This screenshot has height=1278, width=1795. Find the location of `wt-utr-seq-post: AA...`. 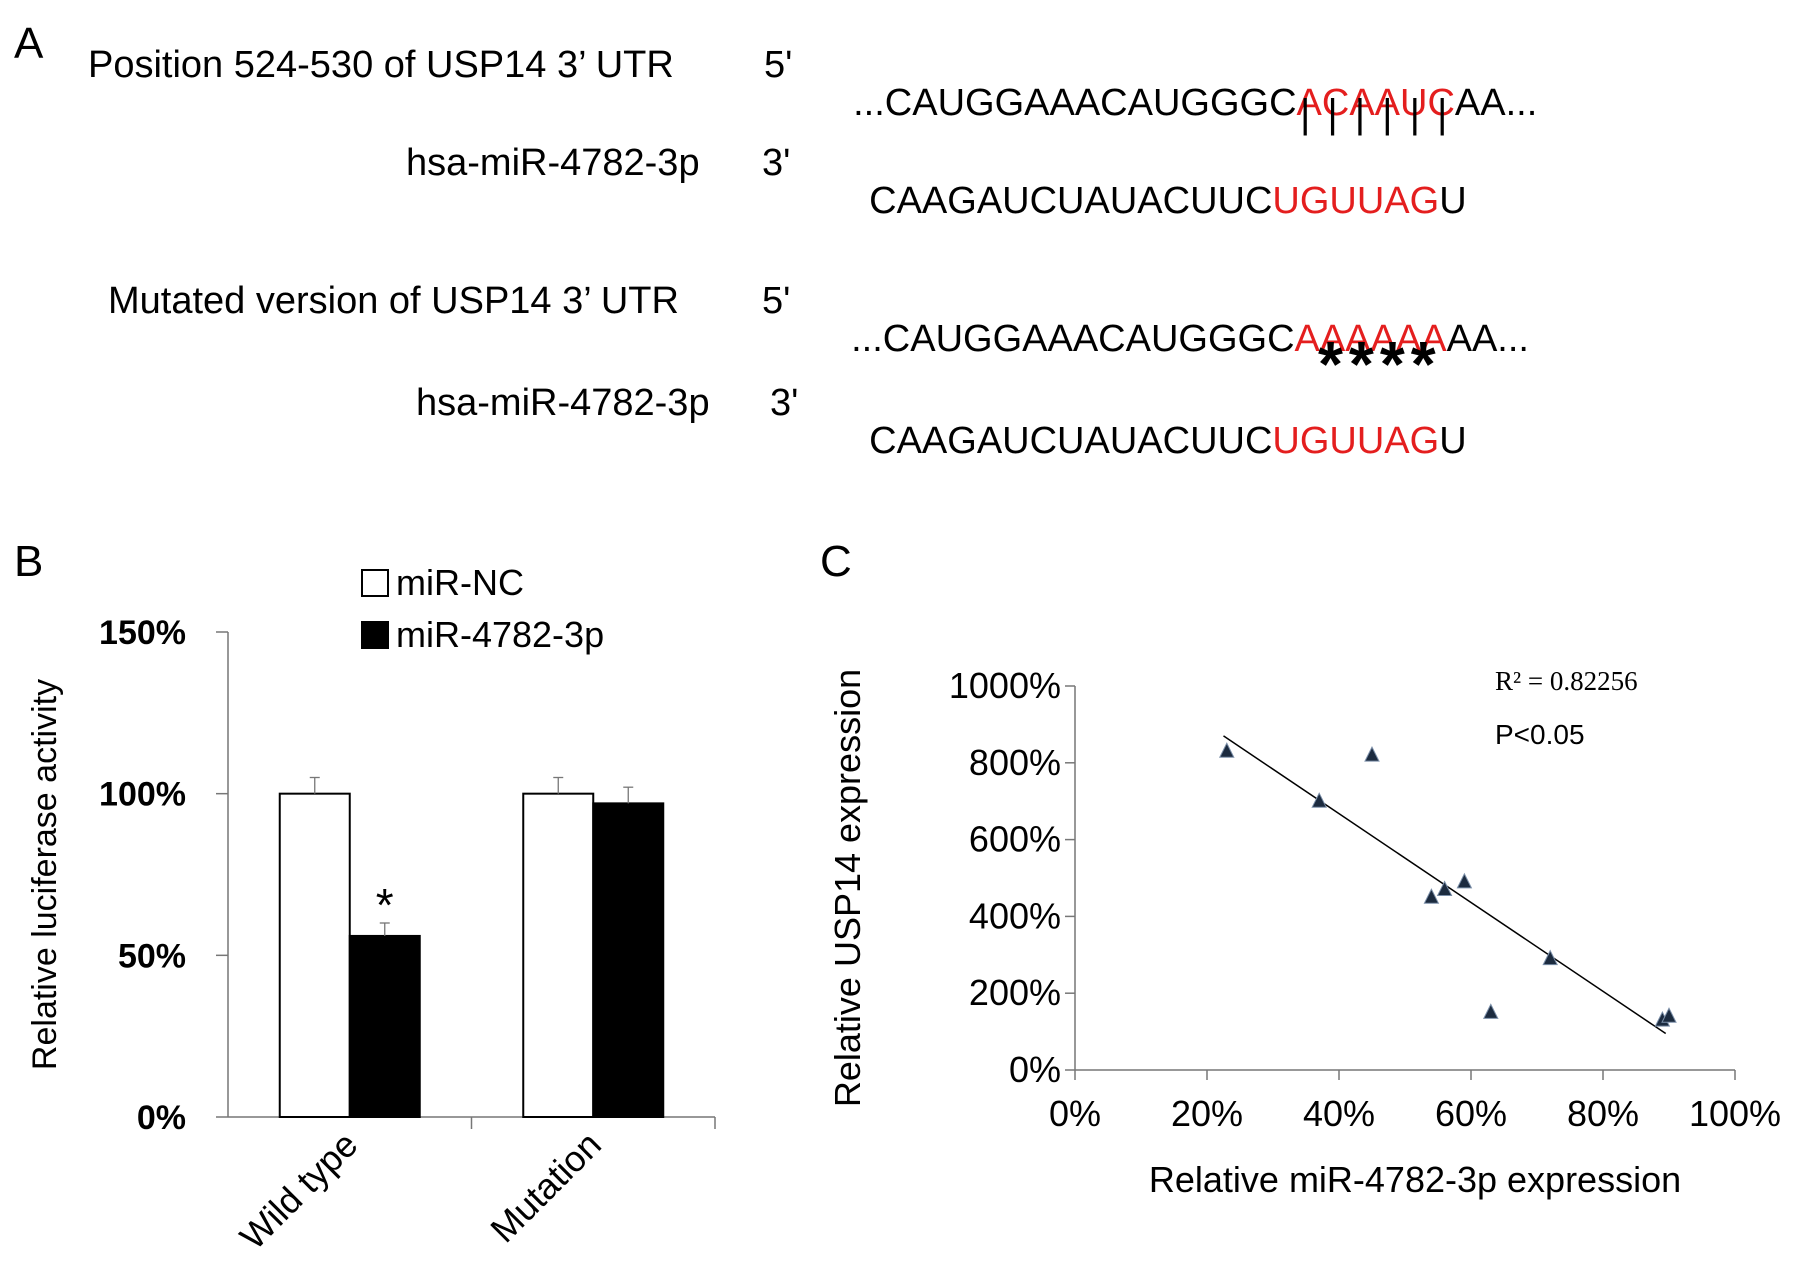

wt-utr-seq-post: AA... is located at coordinates (1496, 103).